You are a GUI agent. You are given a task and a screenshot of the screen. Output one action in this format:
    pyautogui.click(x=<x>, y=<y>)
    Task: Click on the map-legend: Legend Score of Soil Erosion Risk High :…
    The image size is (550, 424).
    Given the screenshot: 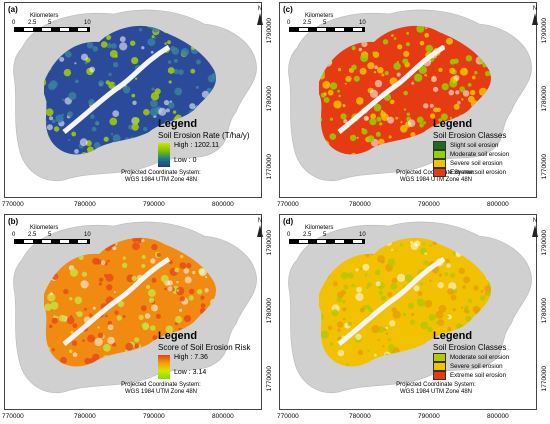 What is the action you would take?
    pyautogui.click(x=204, y=355)
    